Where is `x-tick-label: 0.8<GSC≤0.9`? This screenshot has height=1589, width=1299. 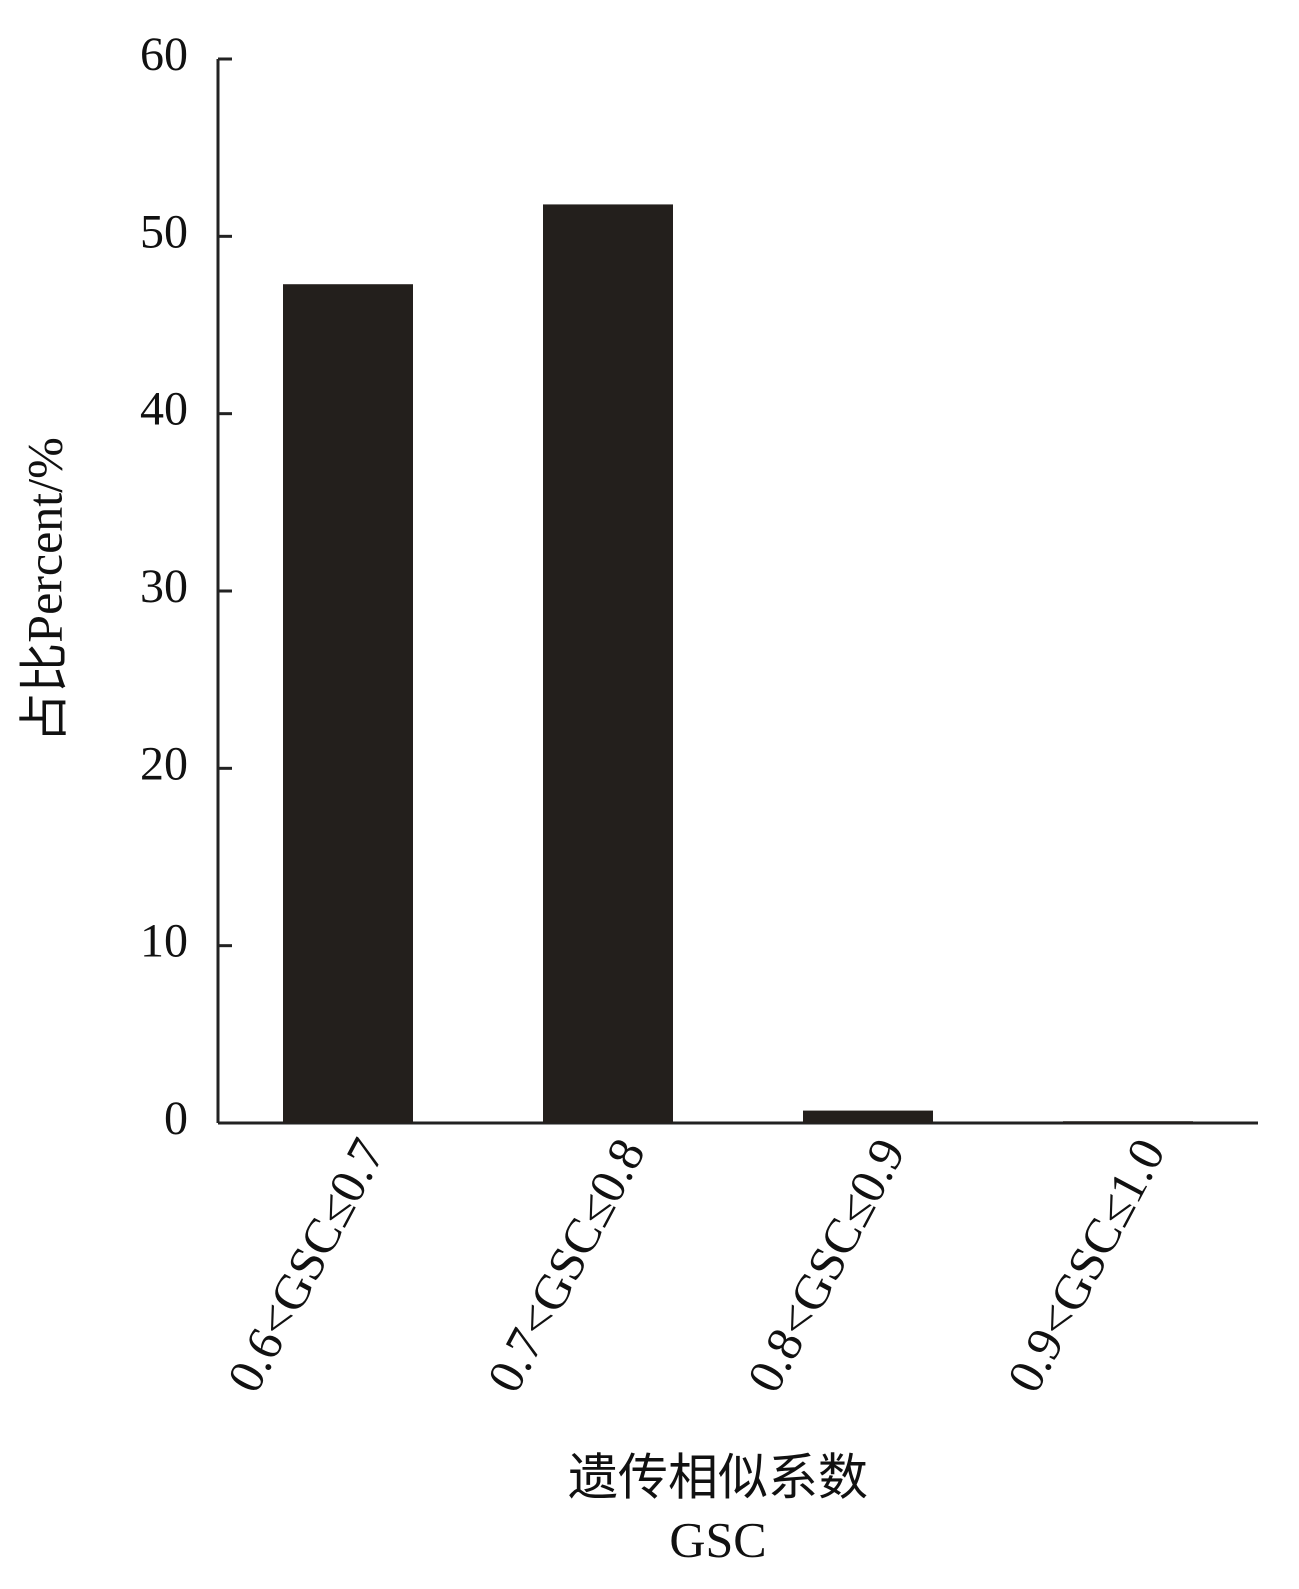 x-tick-label: 0.8<GSC≤0.9 is located at coordinates (826, 1265).